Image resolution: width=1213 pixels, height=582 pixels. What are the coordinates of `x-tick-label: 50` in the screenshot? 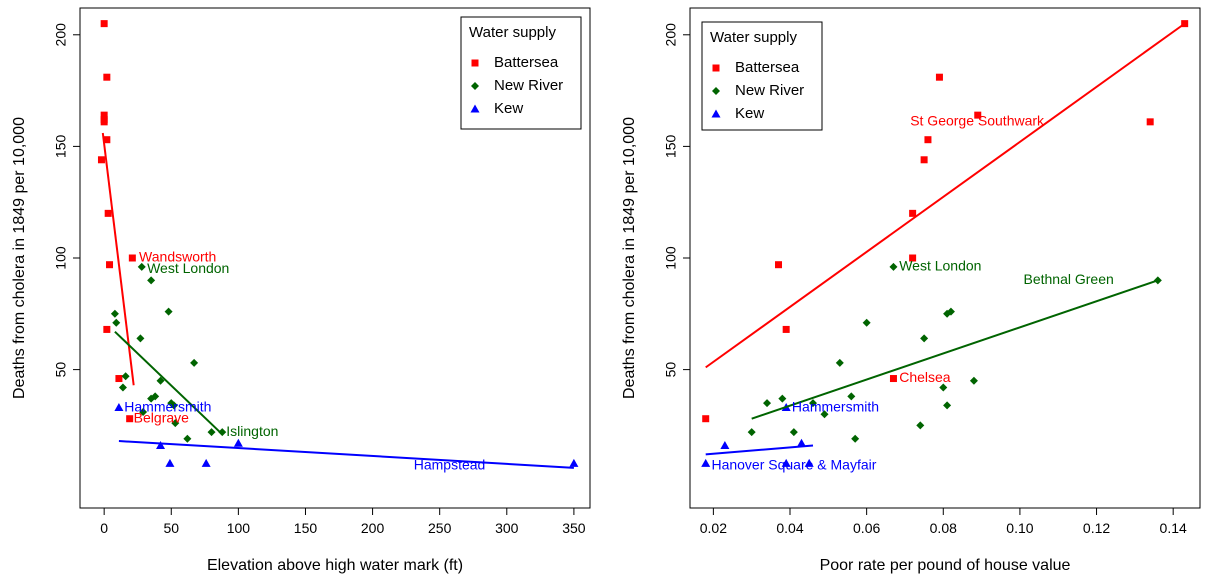 It's located at (171, 528).